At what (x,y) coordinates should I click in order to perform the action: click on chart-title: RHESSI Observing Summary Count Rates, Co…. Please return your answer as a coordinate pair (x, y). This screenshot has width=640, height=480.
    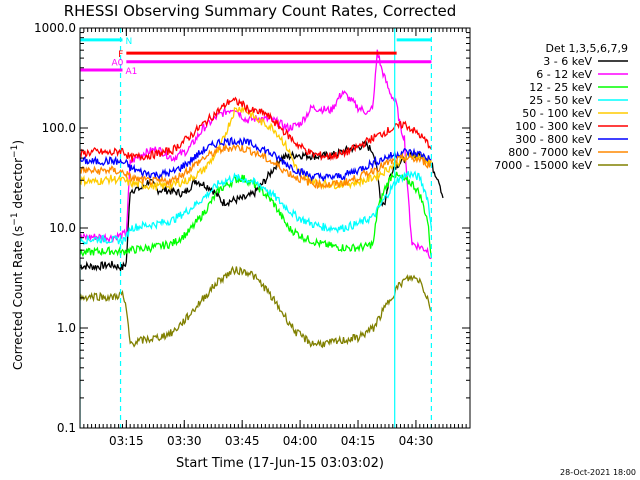
    Looking at the image, I should click on (260, 11).